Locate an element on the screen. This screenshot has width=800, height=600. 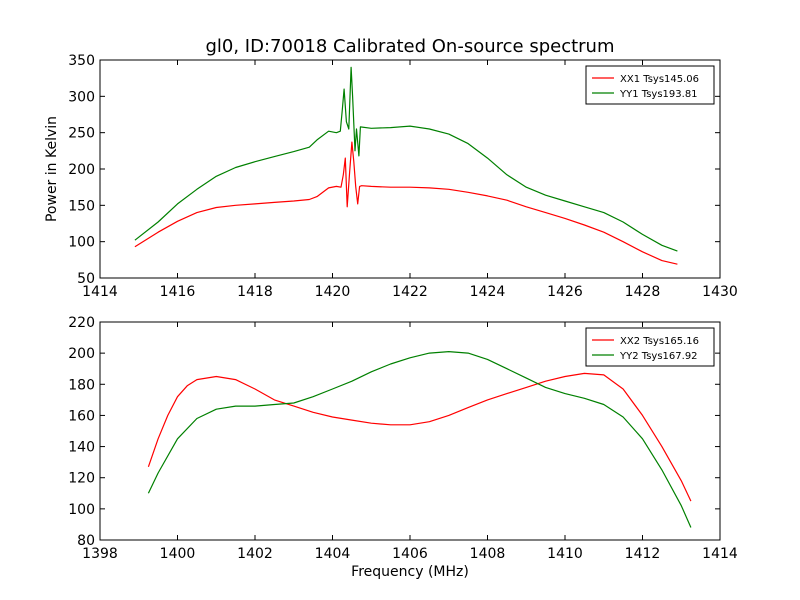
y-tick-label: 250 is located at coordinates (81, 134).